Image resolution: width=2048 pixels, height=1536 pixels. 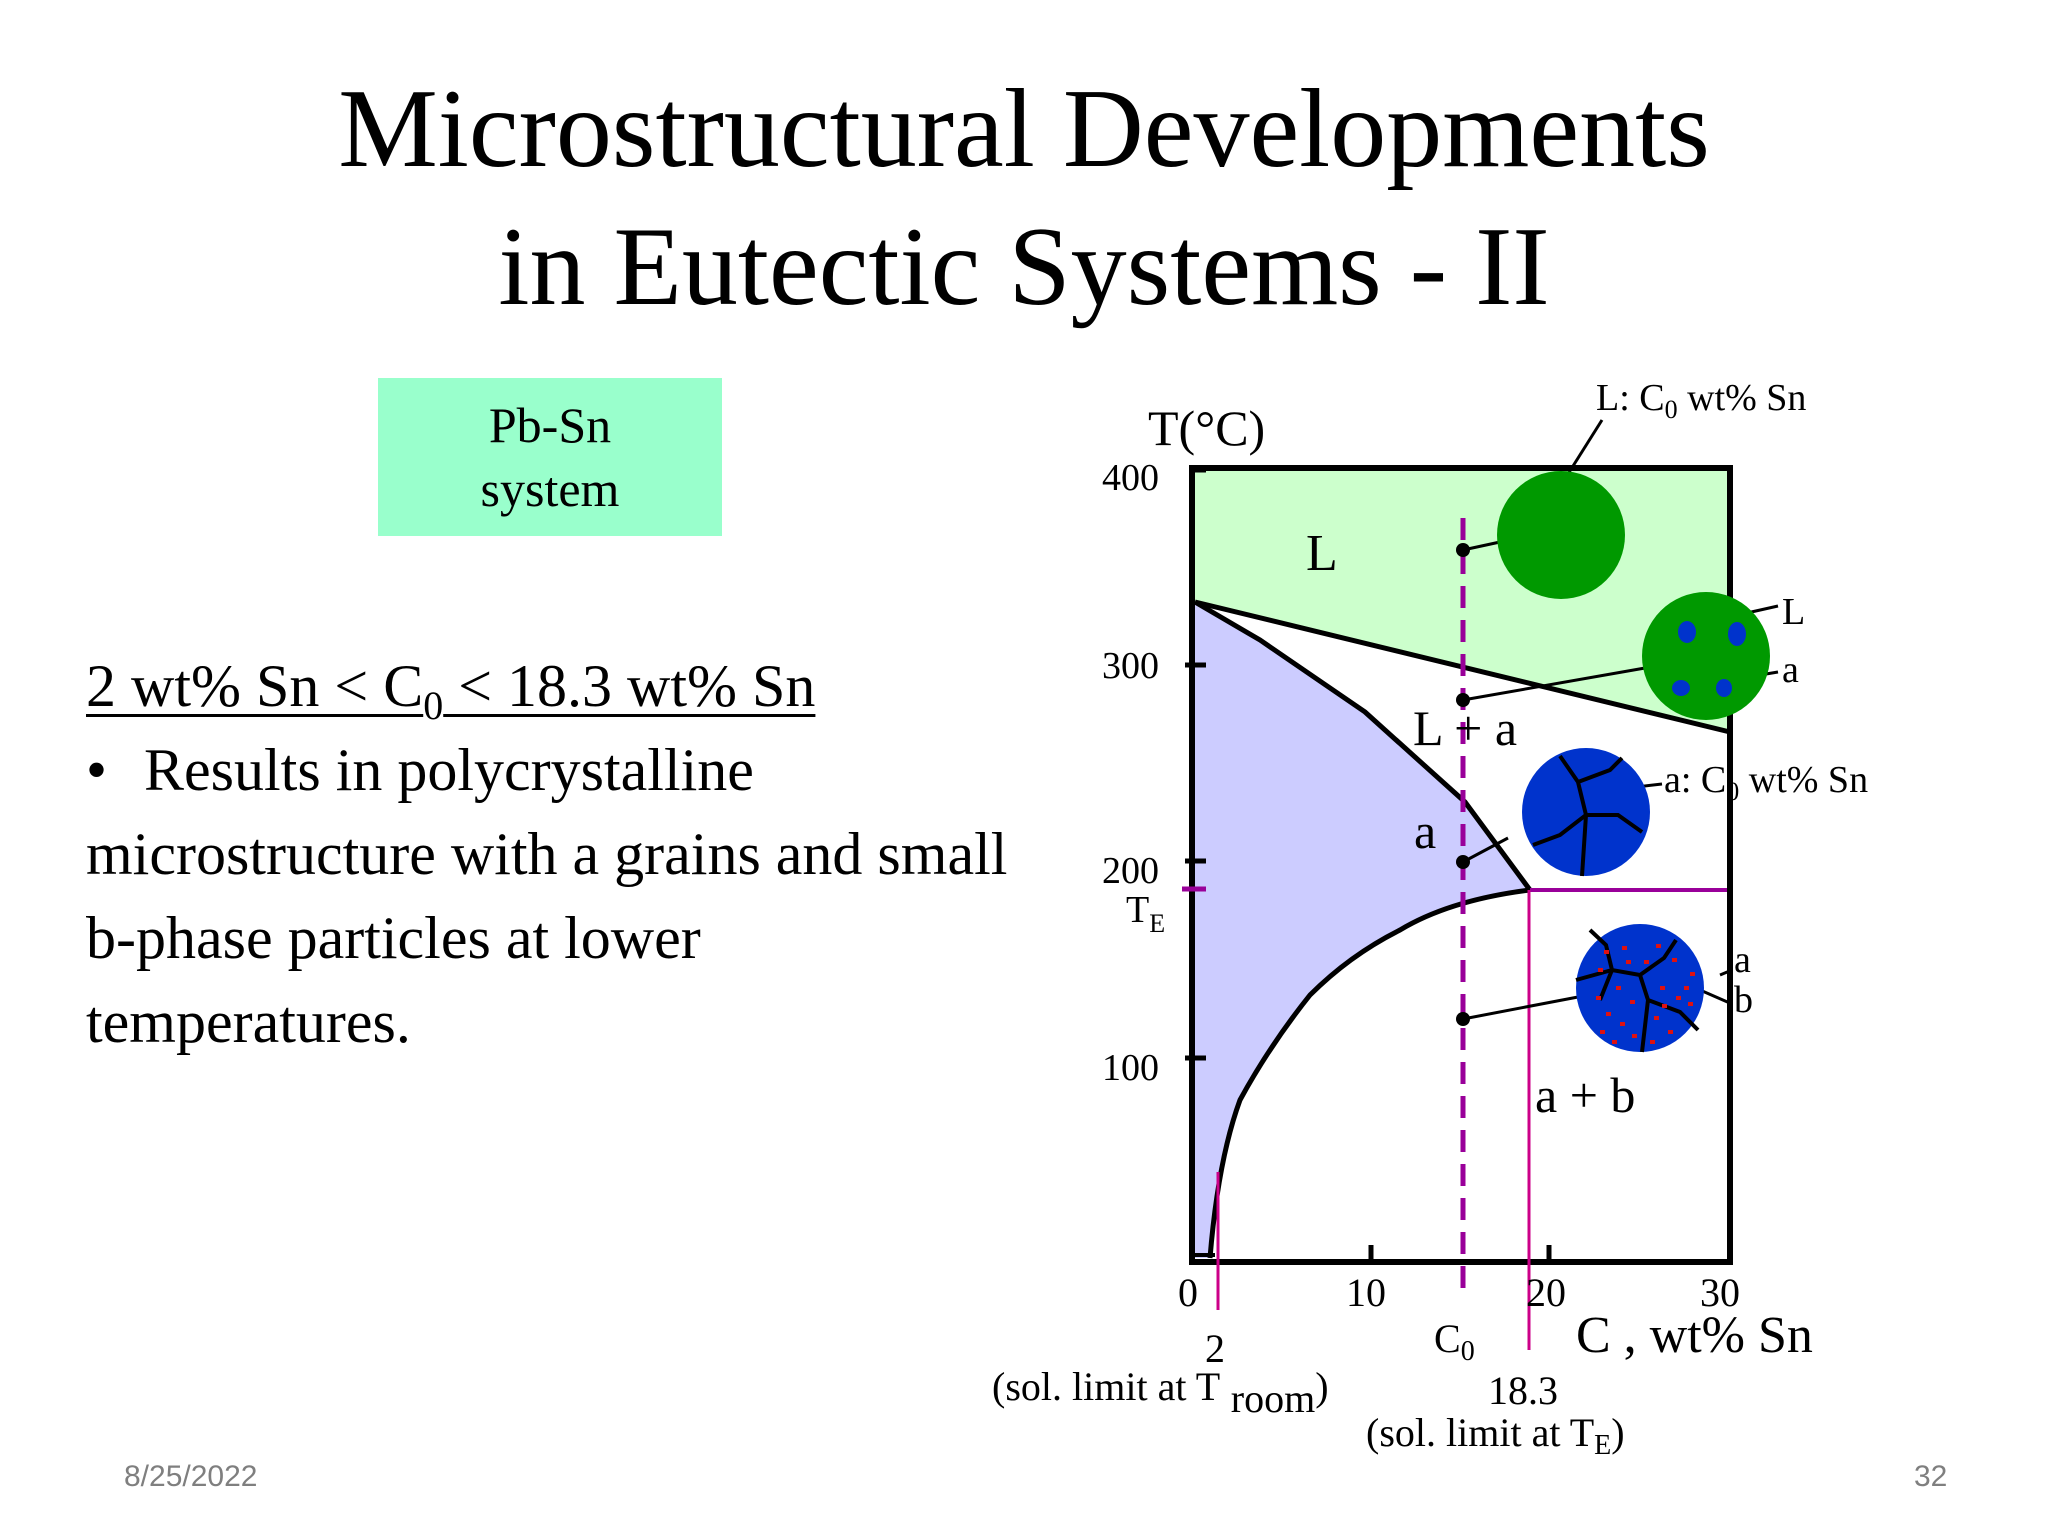 I want to click on system-label-line-2: system, so click(x=550, y=489).